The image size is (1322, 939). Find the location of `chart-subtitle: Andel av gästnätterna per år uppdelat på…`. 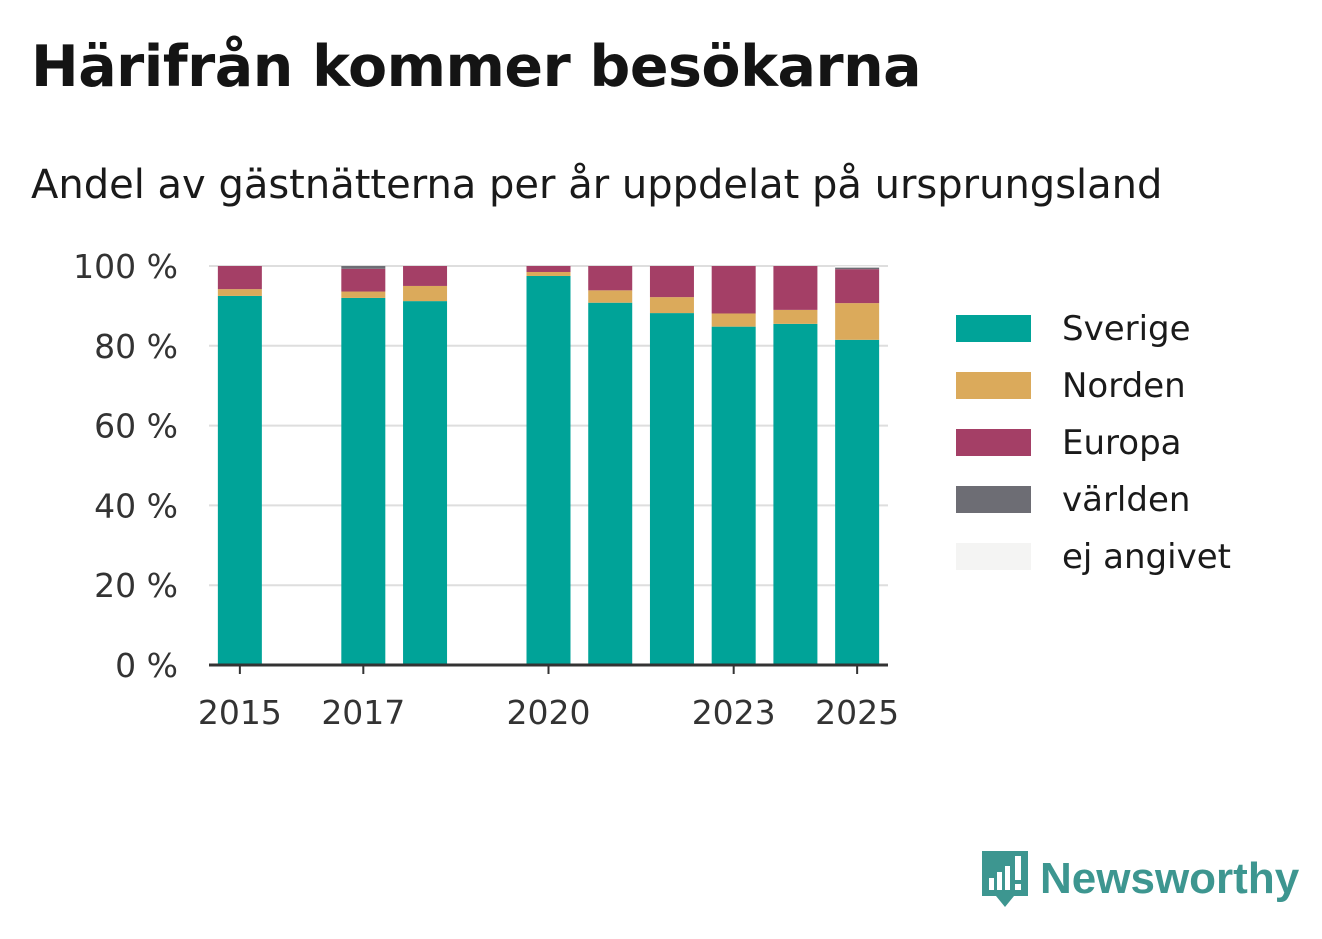

chart-subtitle: Andel av gästnätterna per år uppdelat på… is located at coordinates (597, 185).